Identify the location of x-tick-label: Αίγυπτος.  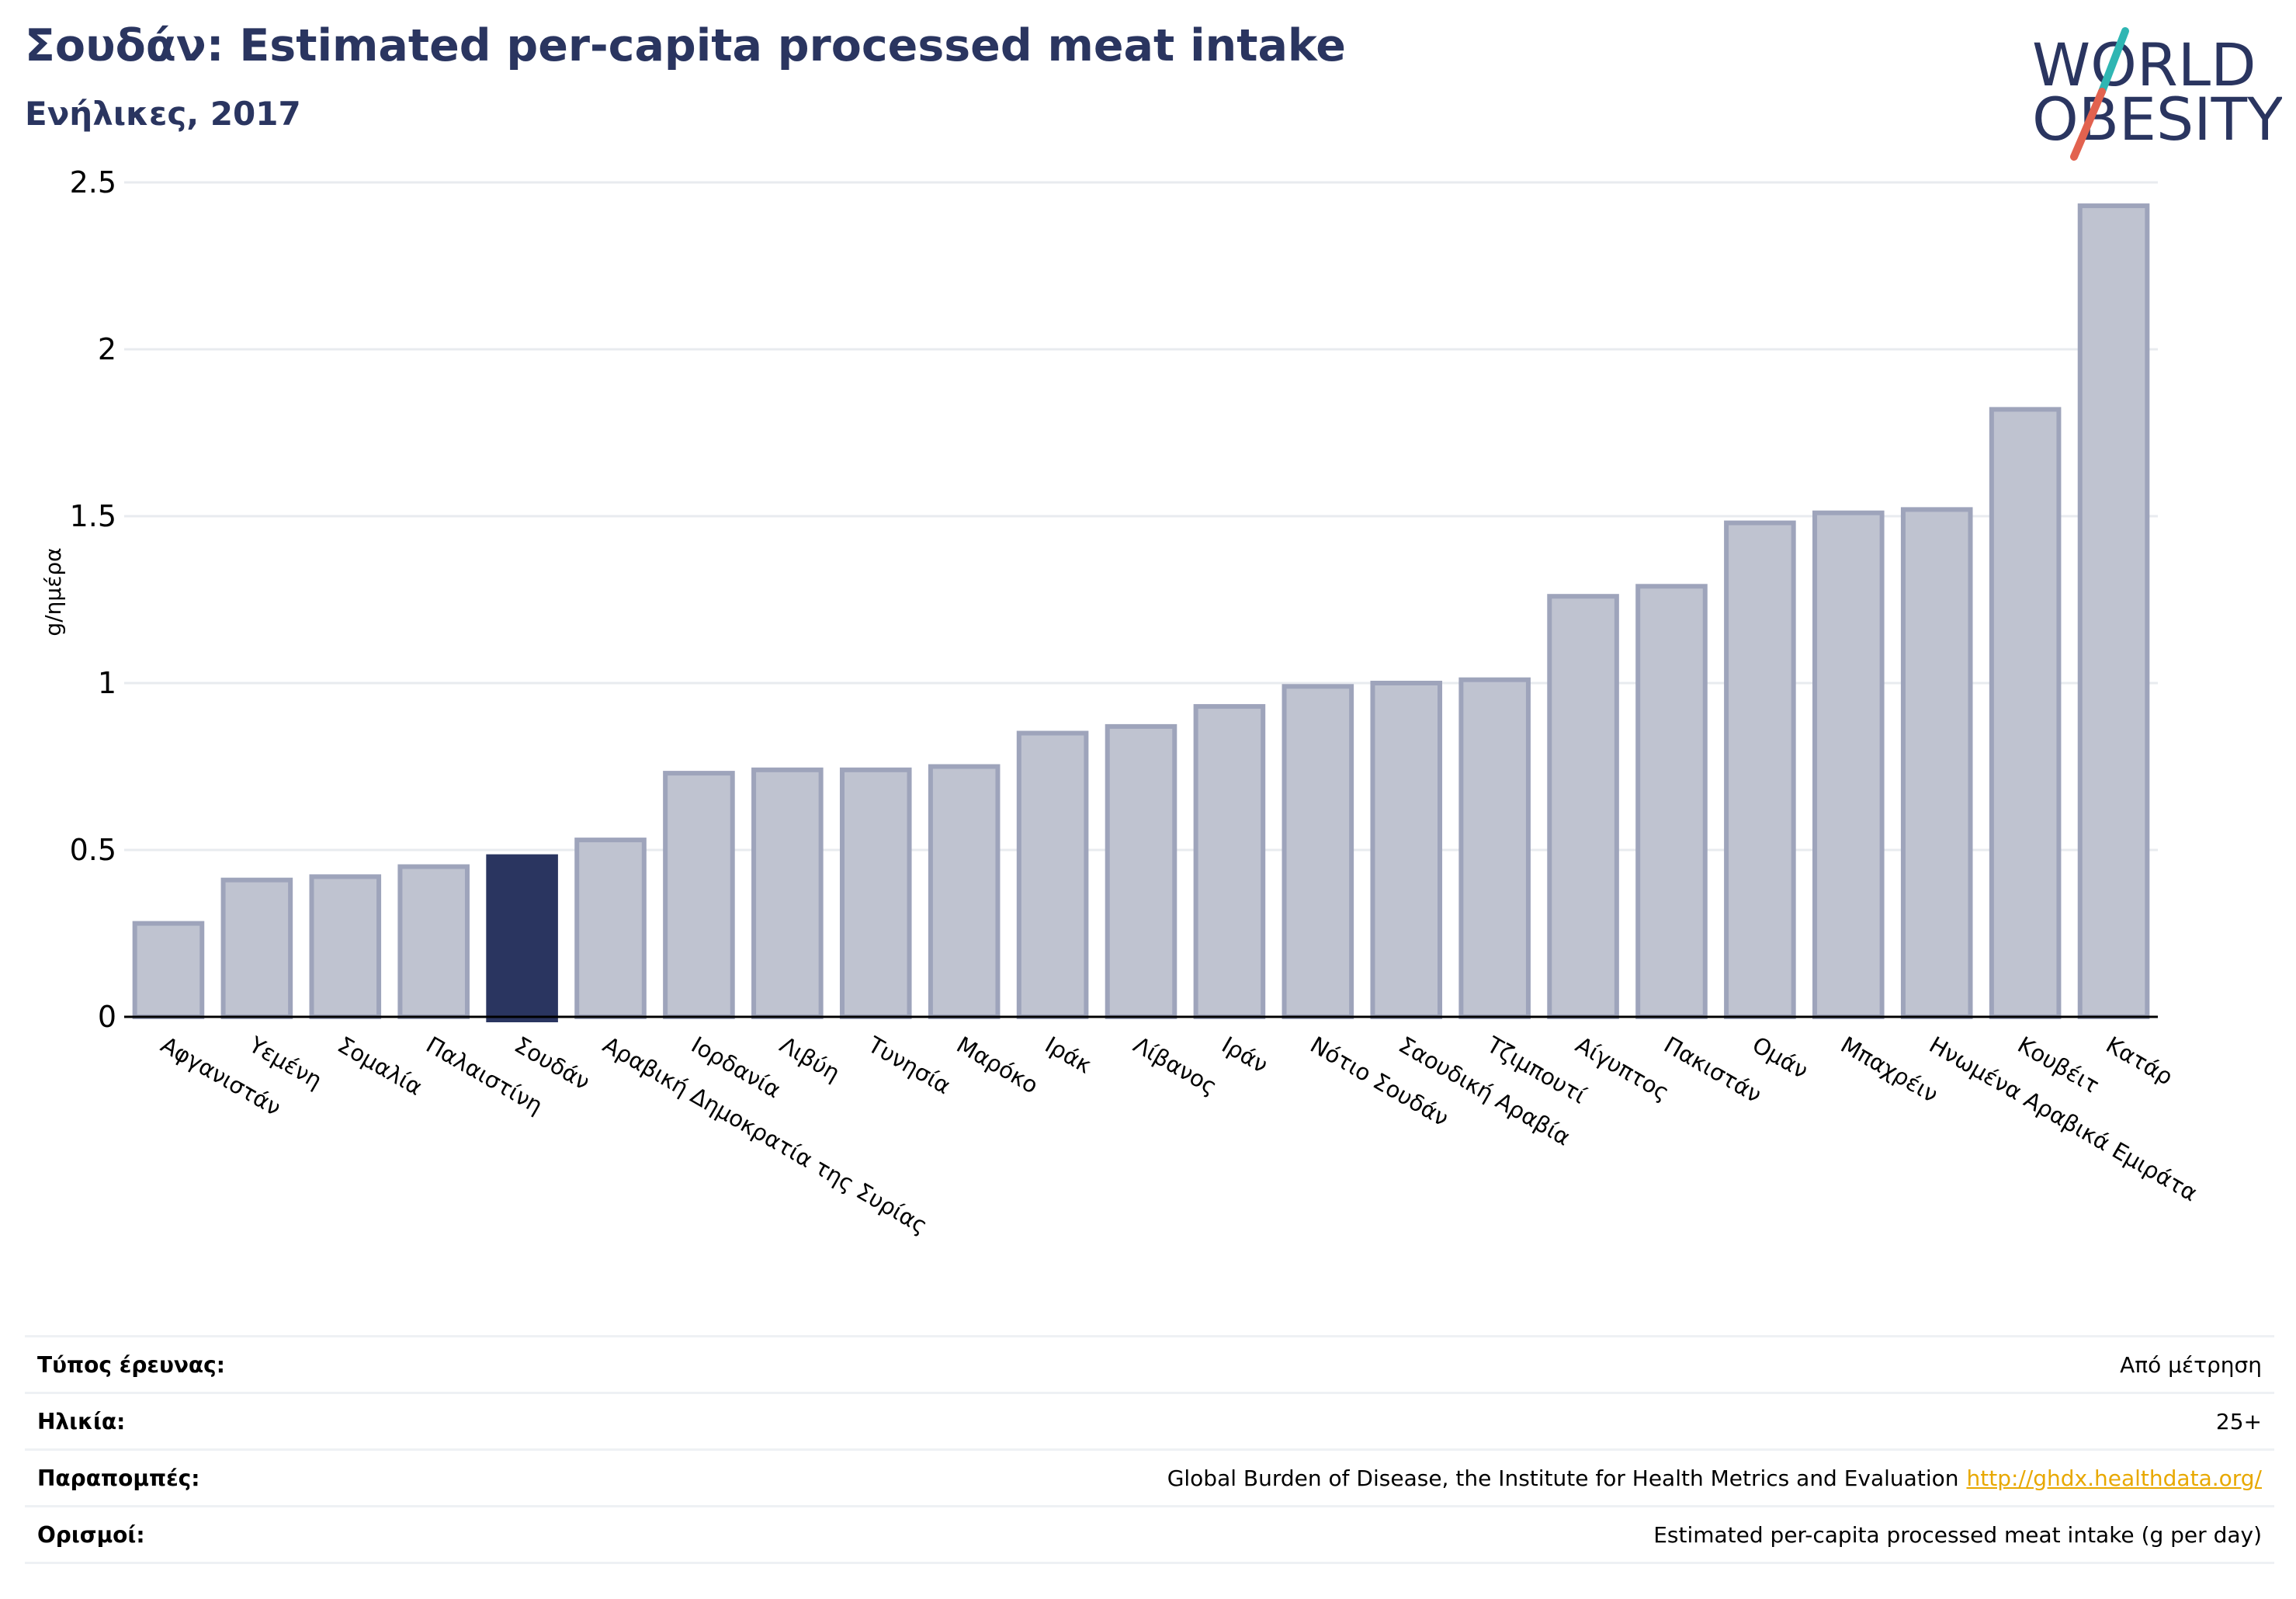
(1622, 1069).